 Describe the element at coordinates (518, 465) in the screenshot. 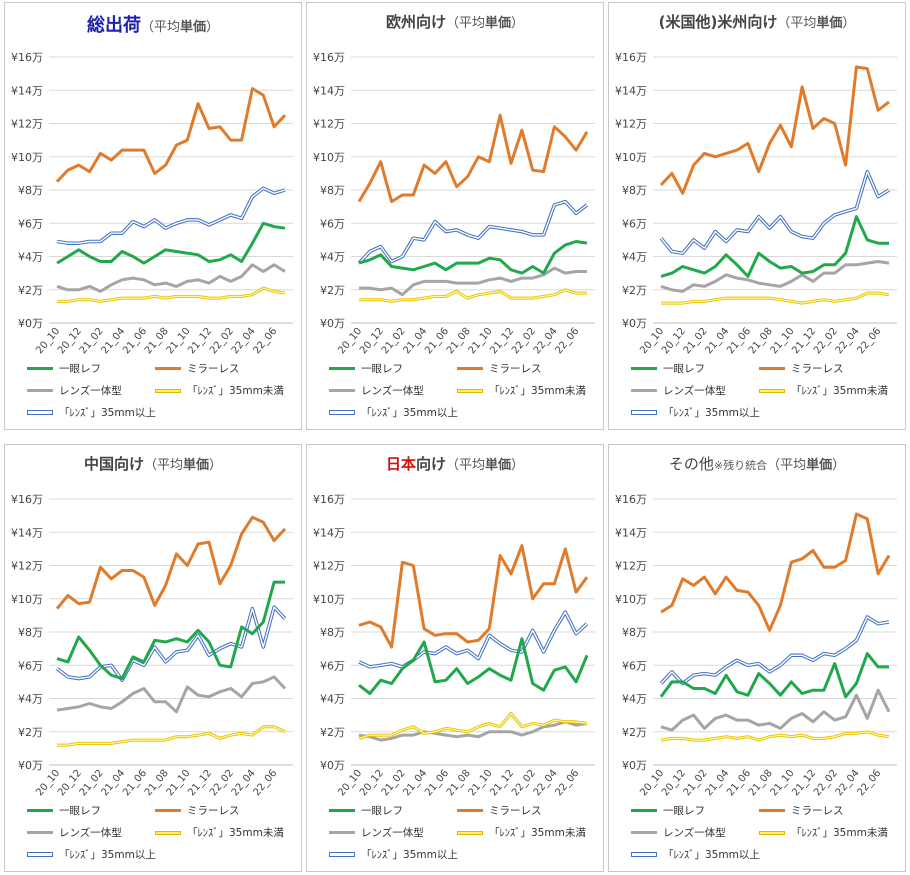

I see `paren-post: ）` at that location.